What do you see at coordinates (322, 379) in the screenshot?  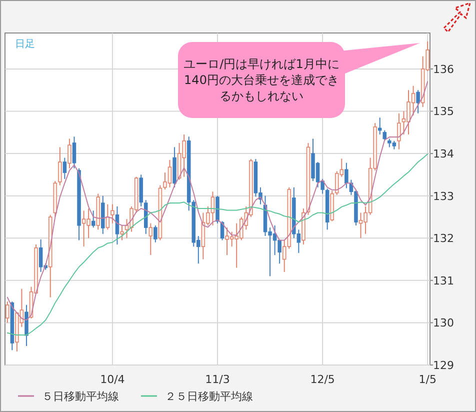 I see `x-tick-label: 12/5` at bounding box center [322, 379].